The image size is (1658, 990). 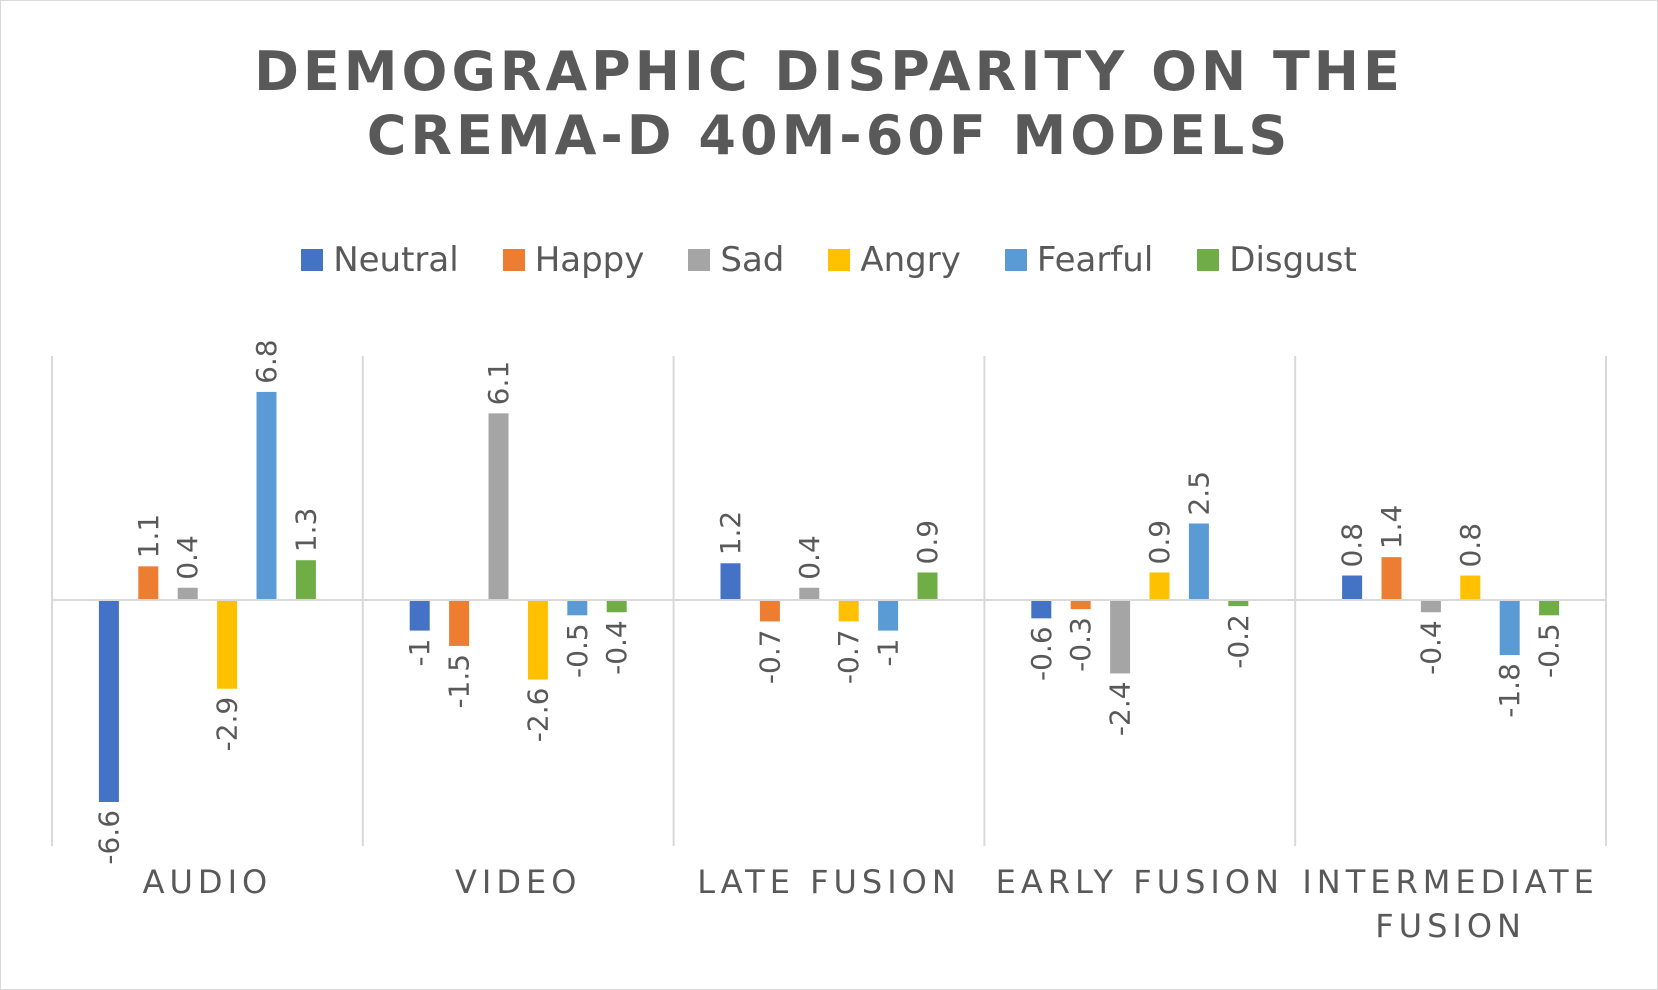 I want to click on legend-swatch-neutral, so click(x=312, y=260).